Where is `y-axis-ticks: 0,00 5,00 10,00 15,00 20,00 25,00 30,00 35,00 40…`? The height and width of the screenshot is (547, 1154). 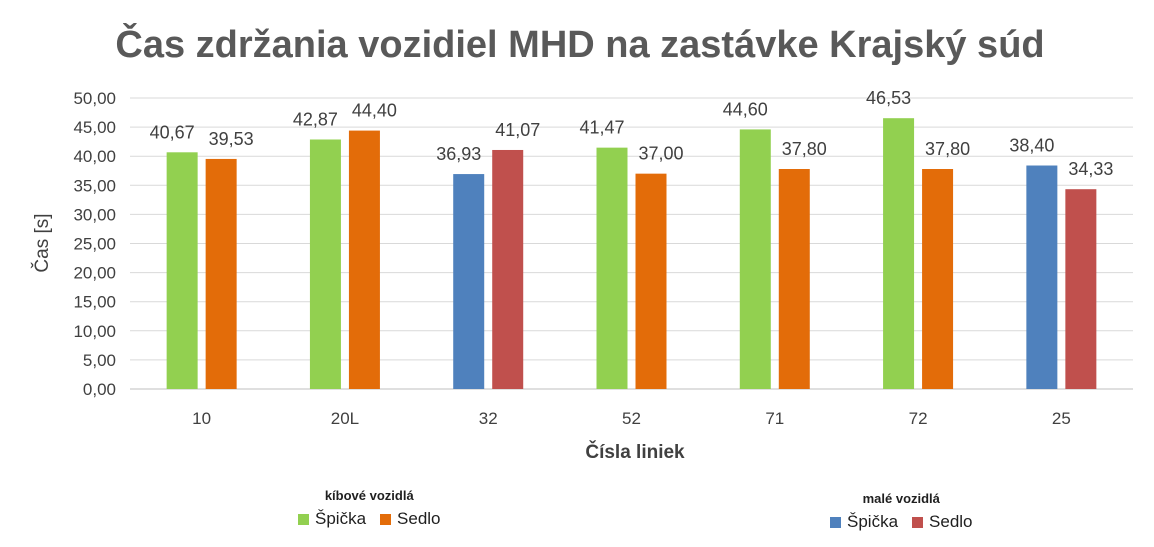
y-axis-ticks: 0,00 5,00 10,00 15,00 20,00 25,00 30,00 35,00 40… is located at coordinates (94, 244).